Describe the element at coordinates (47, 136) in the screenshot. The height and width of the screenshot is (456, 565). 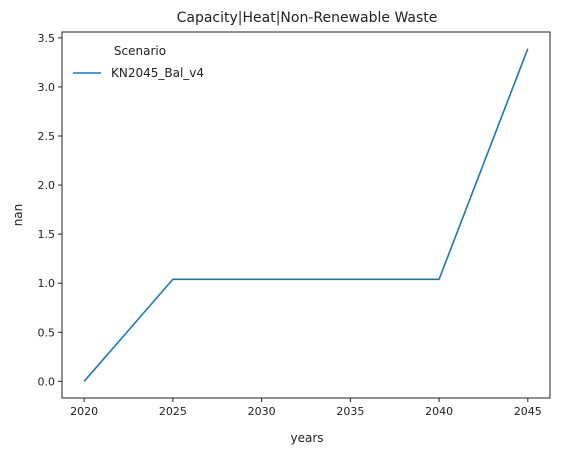
I see `y-tick-label: 2.5` at that location.